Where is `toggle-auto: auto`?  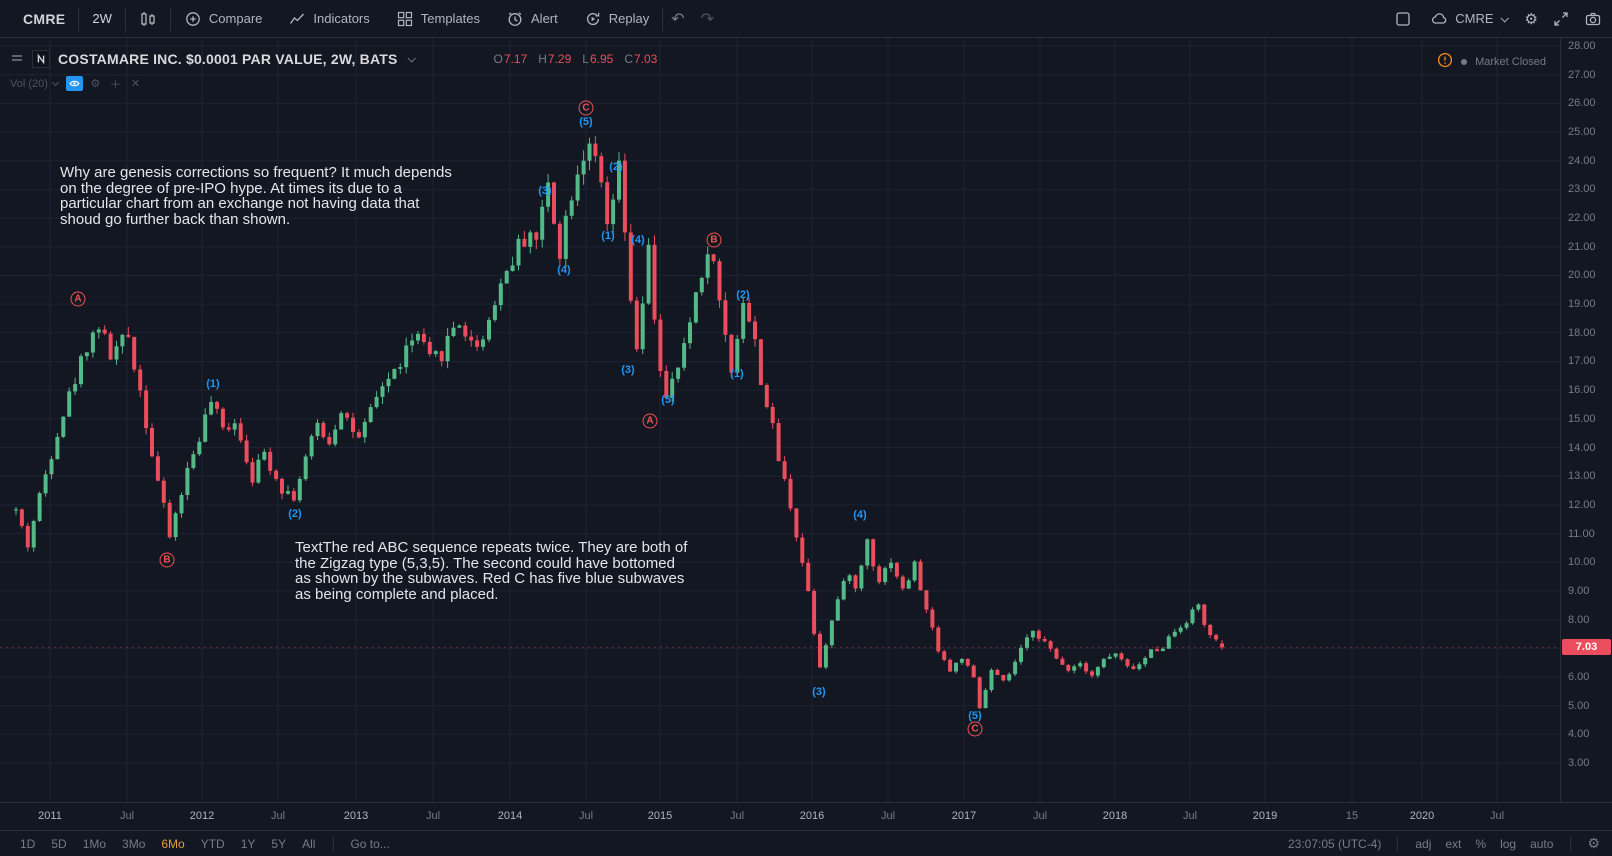
toggle-auto: auto is located at coordinates (1542, 843).